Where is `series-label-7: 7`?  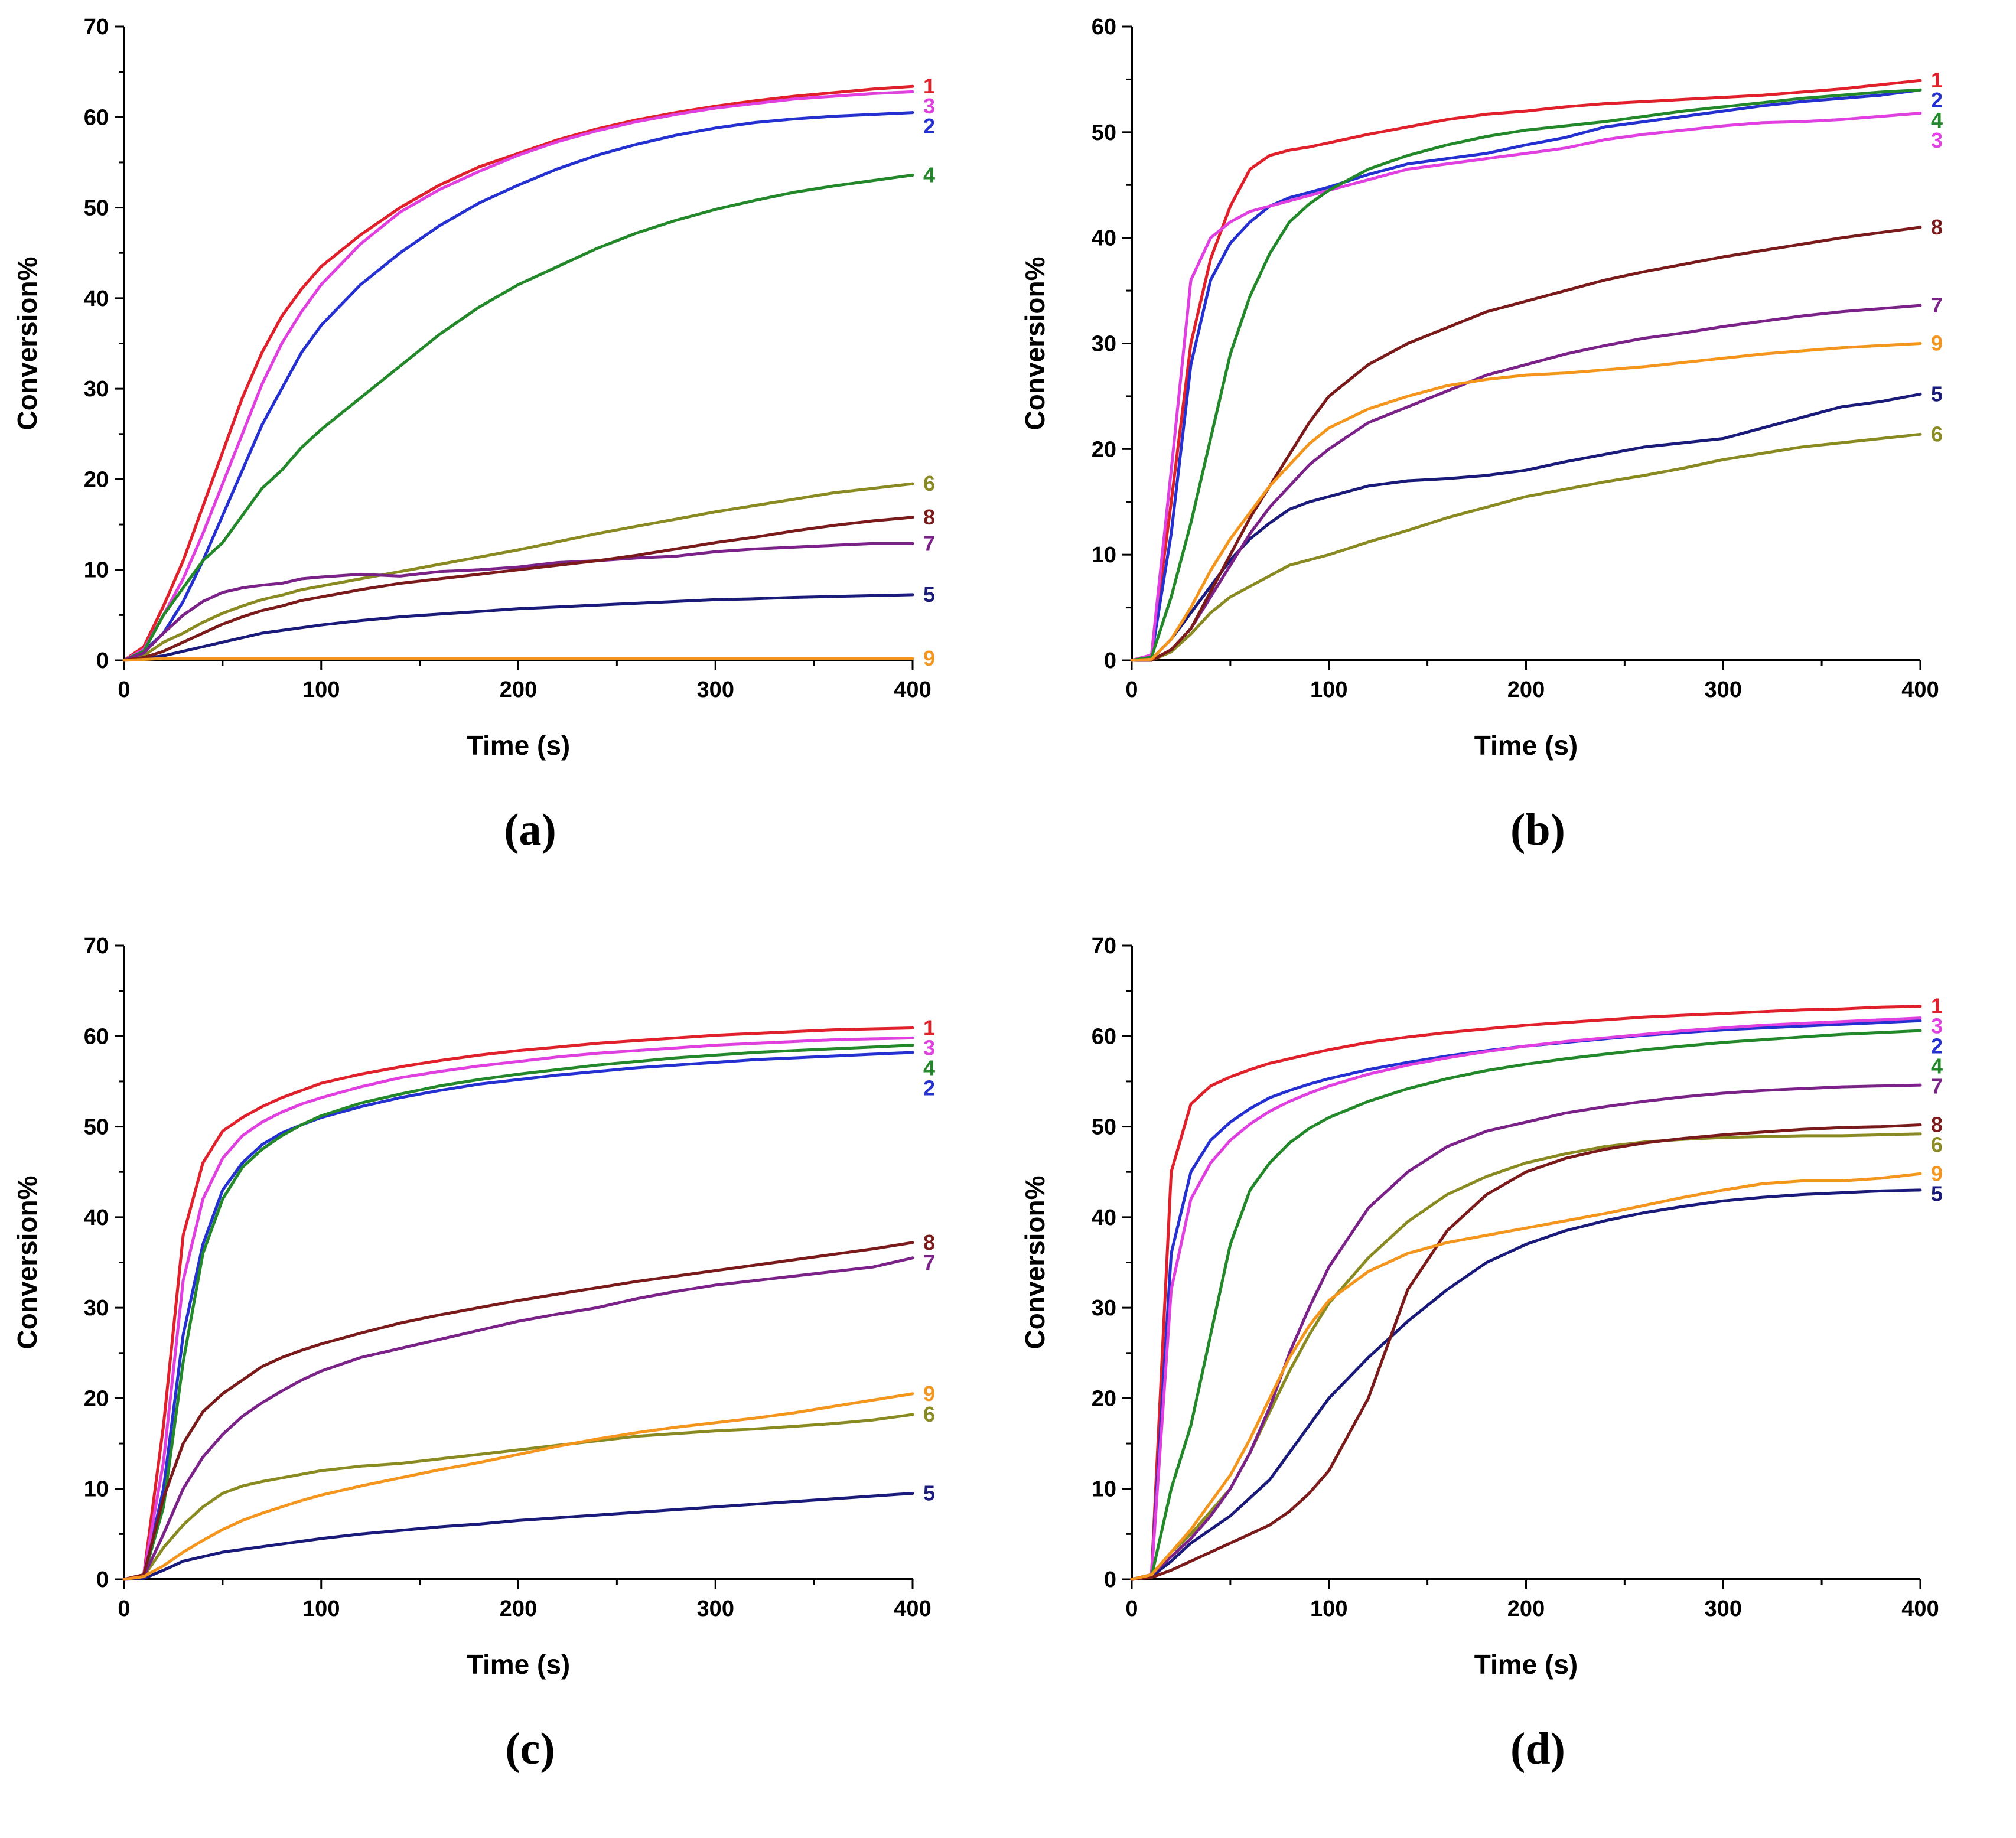 series-label-7: 7 is located at coordinates (1937, 1086).